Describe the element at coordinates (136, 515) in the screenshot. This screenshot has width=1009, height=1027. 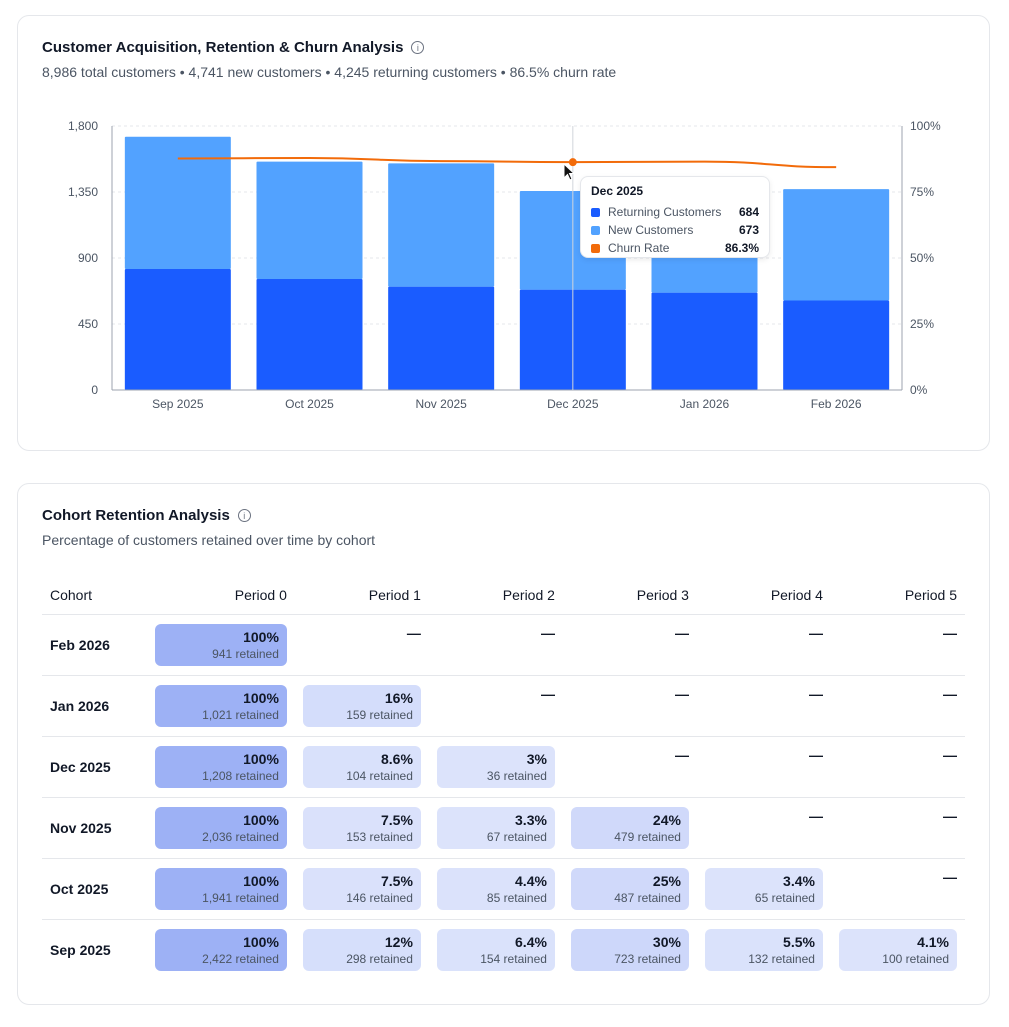
I see `cohort-title: Cohort Retention Analysis` at that location.